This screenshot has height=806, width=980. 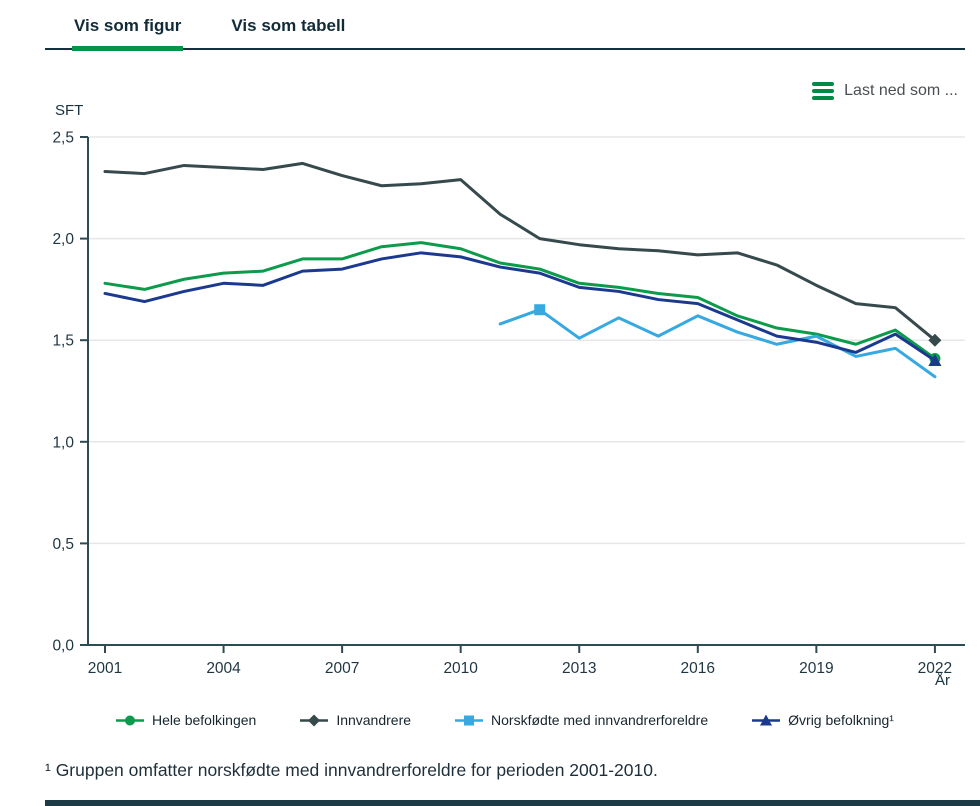 What do you see at coordinates (374, 720) in the screenshot?
I see `legend-label: Innvandrere` at bounding box center [374, 720].